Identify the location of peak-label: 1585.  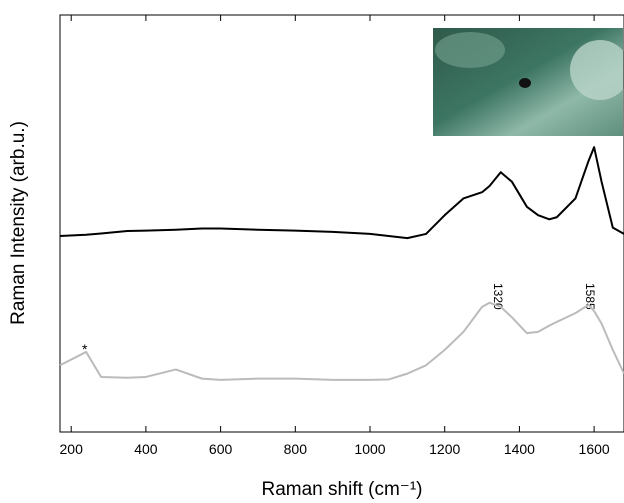
(590, 296).